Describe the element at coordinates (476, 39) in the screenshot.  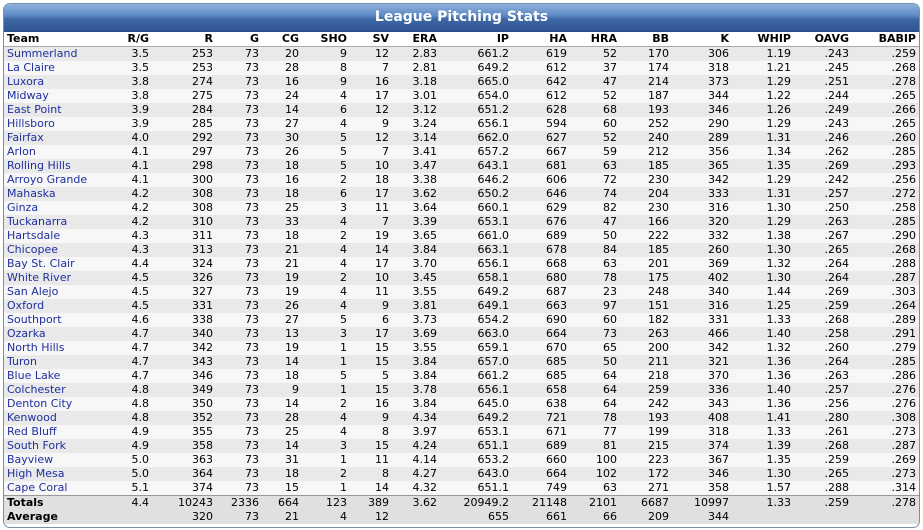
I see `column-header-ip: IP` at that location.